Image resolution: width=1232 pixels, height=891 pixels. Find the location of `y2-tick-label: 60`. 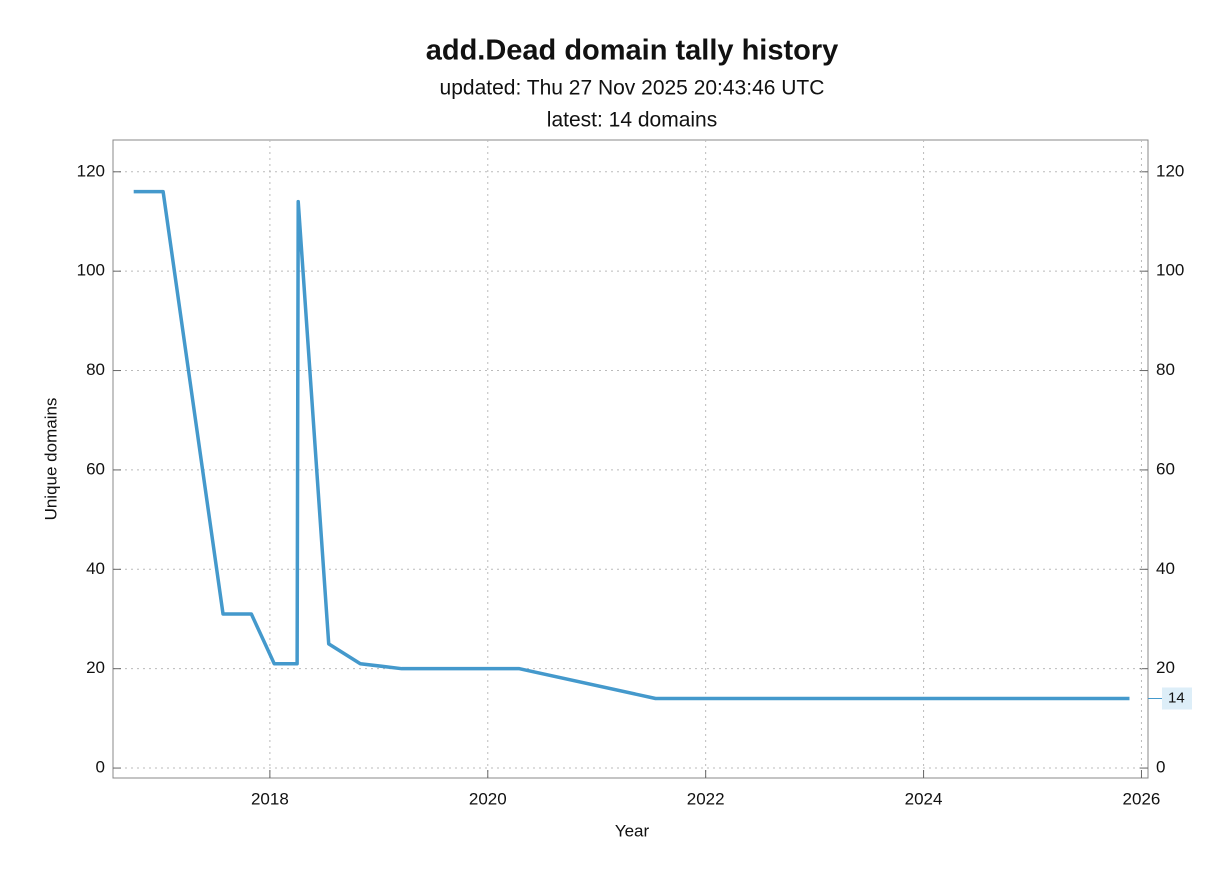

y2-tick-label: 60 is located at coordinates (1165, 468).